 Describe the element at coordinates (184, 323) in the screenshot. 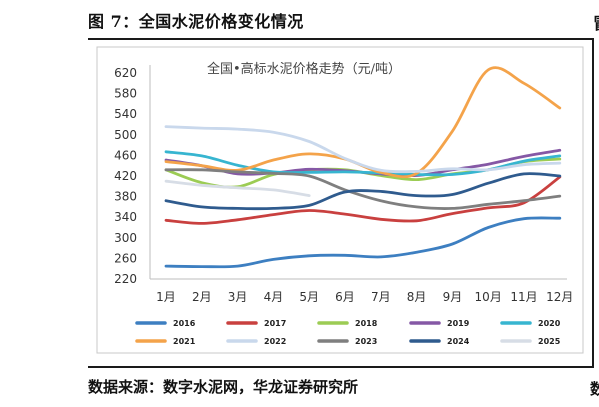

I see `legend-label-2016: 2016` at that location.